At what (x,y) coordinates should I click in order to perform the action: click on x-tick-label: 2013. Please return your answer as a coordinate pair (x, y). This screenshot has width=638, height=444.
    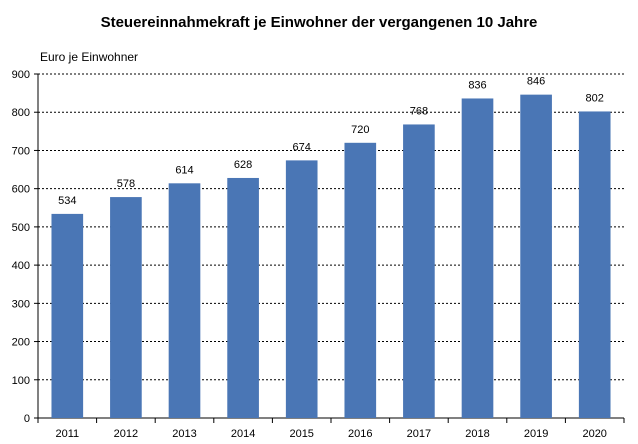
    Looking at the image, I should click on (184, 434).